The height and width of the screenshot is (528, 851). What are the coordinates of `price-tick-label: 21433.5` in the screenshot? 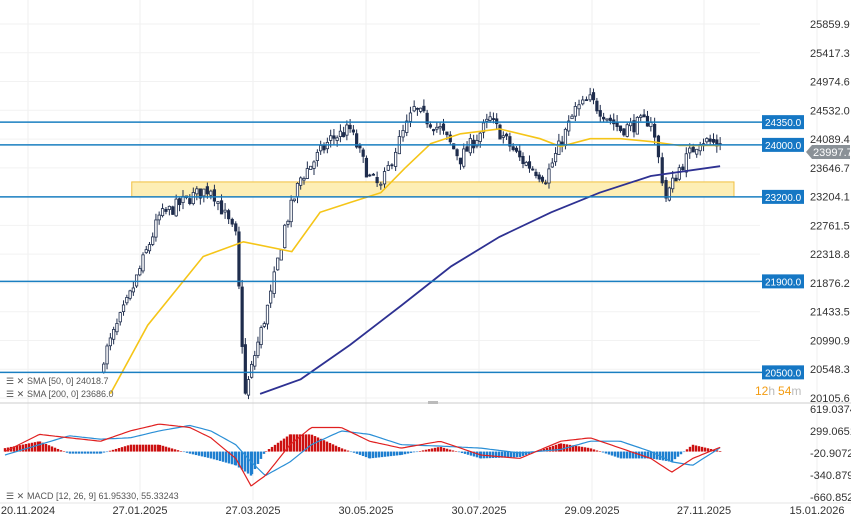 It's located at (830, 313).